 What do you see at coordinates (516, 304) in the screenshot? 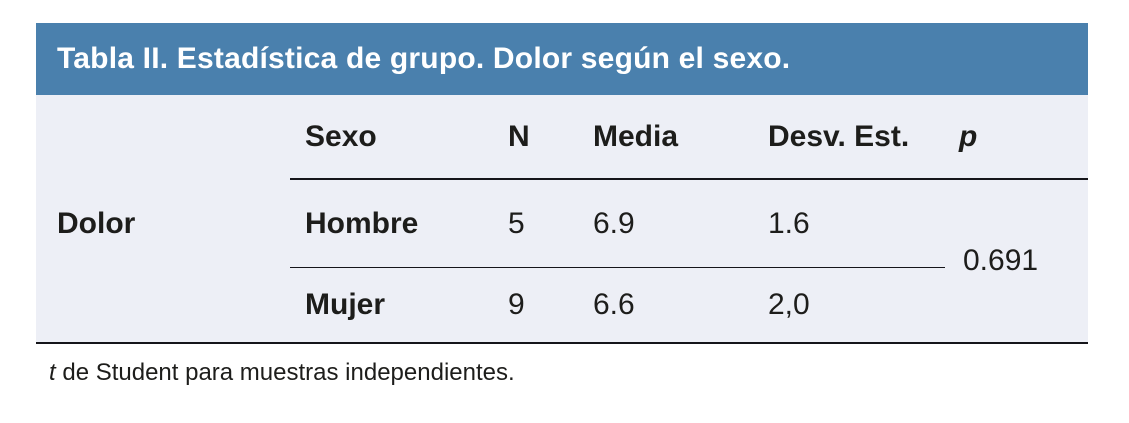
I see `cell-n-mujer: 9` at bounding box center [516, 304].